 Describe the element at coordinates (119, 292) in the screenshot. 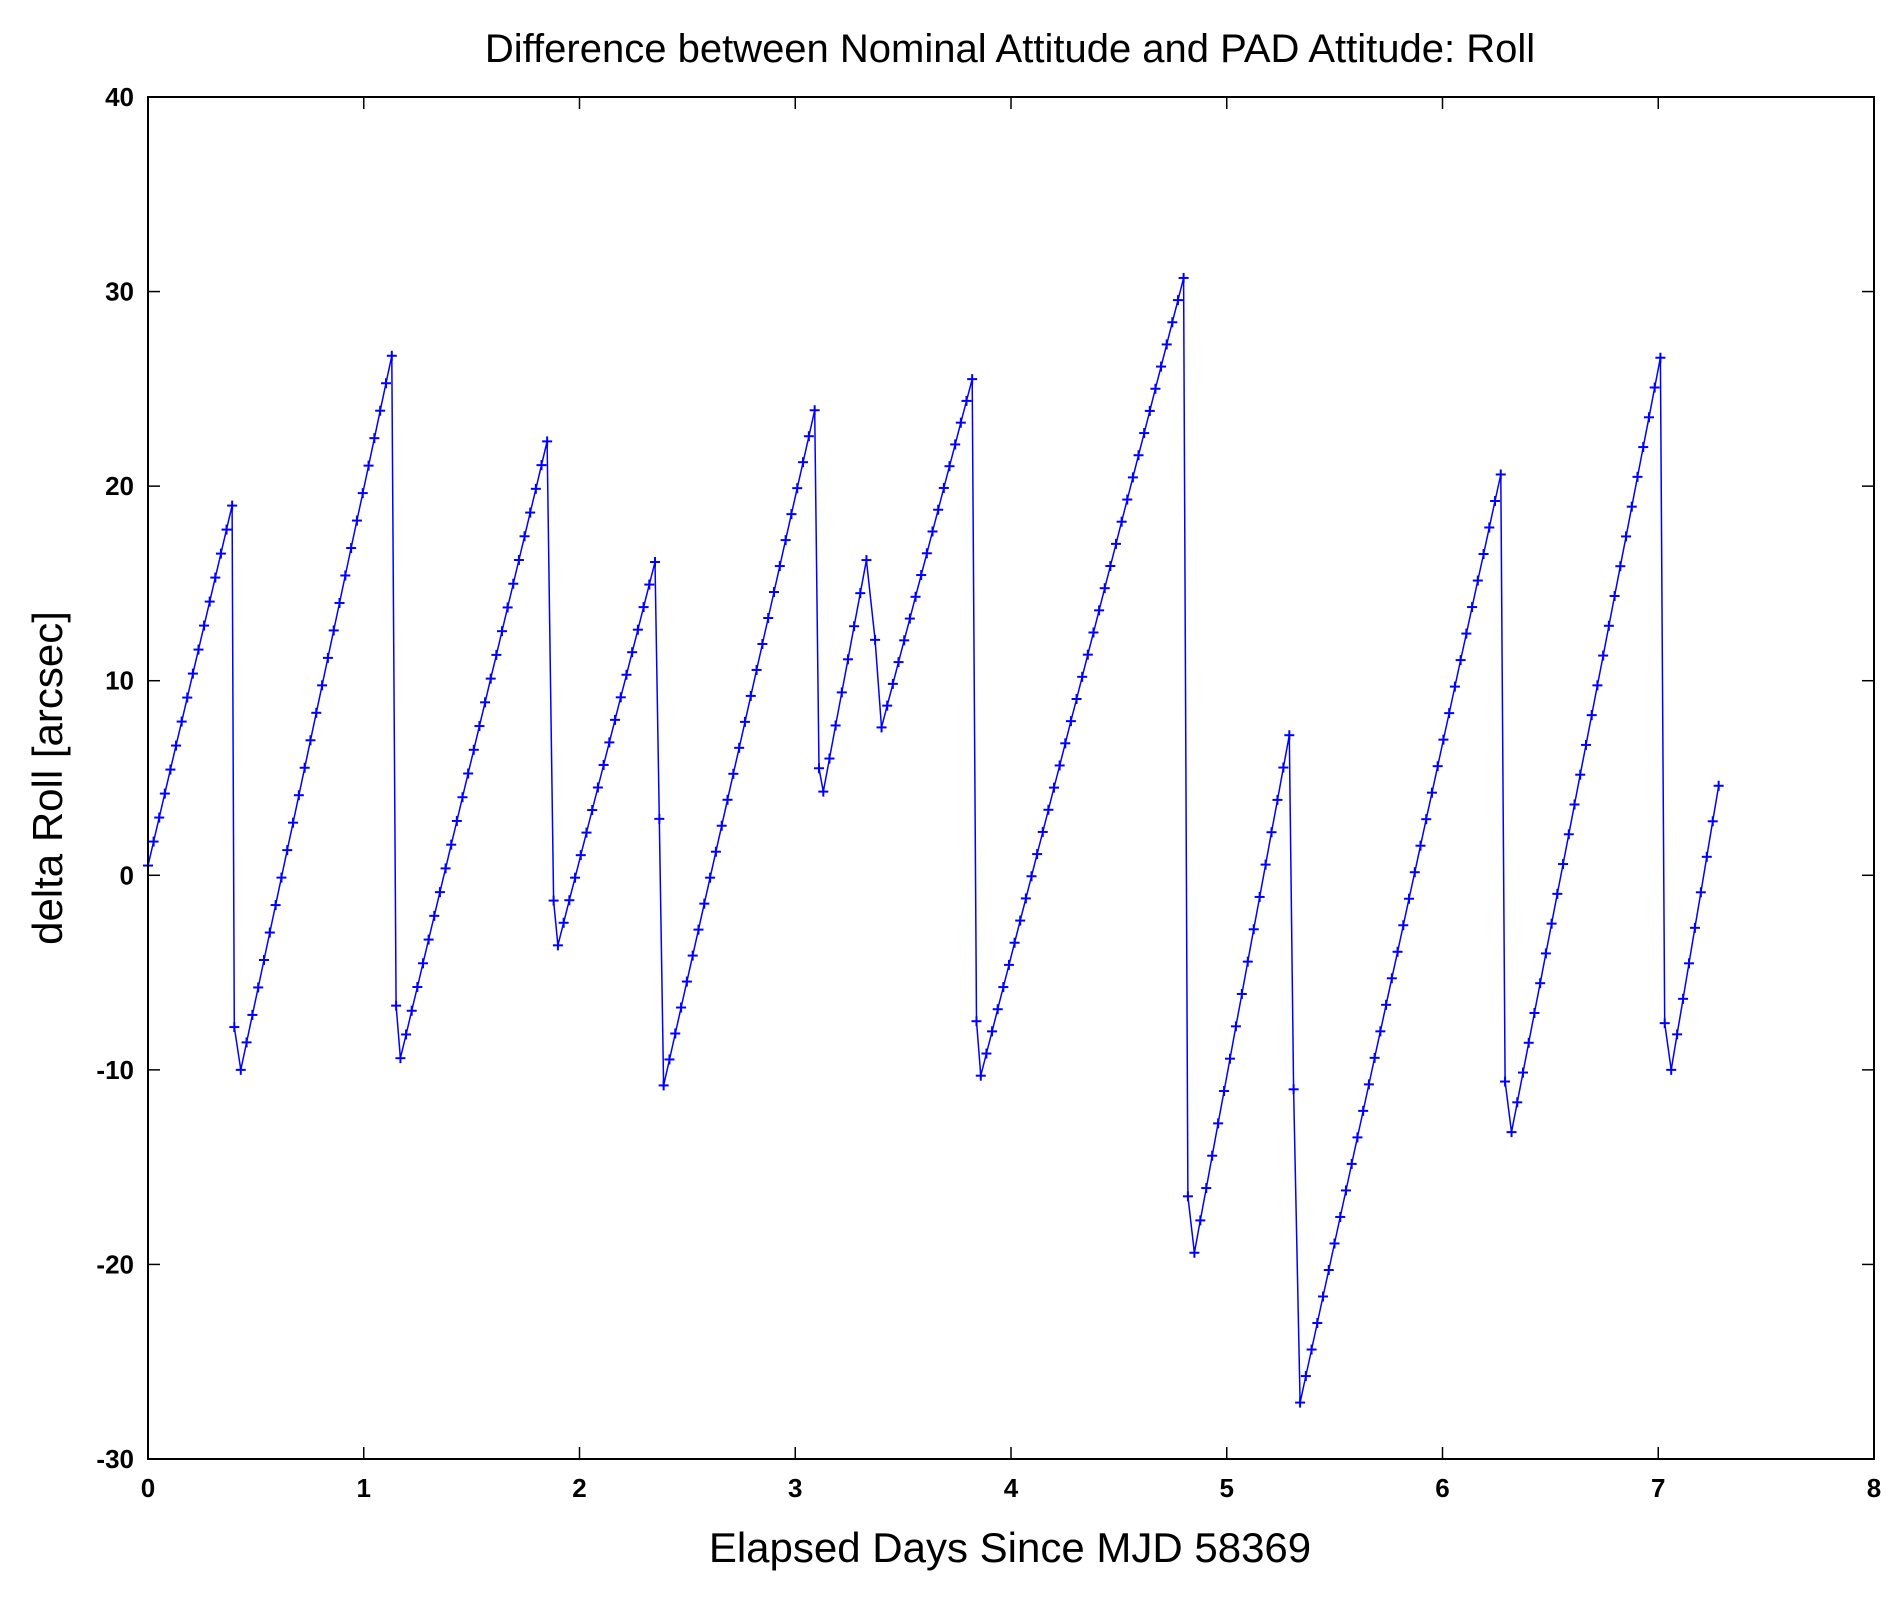

I see `y-tick-label: 30` at that location.